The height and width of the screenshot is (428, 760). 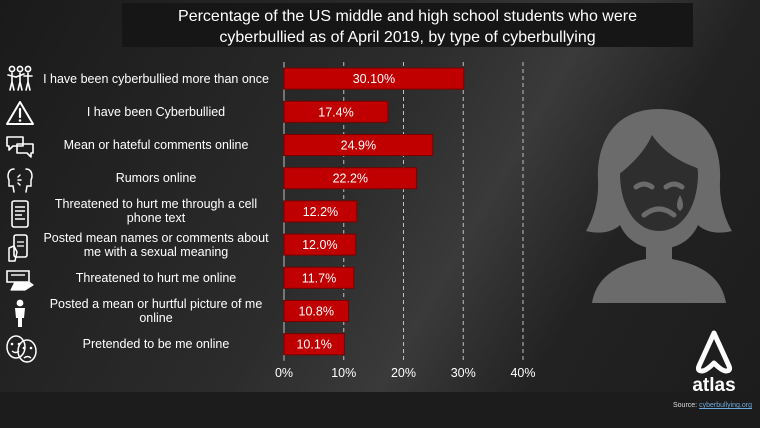 I want to click on x-tick-label: 40%, so click(x=522, y=373).